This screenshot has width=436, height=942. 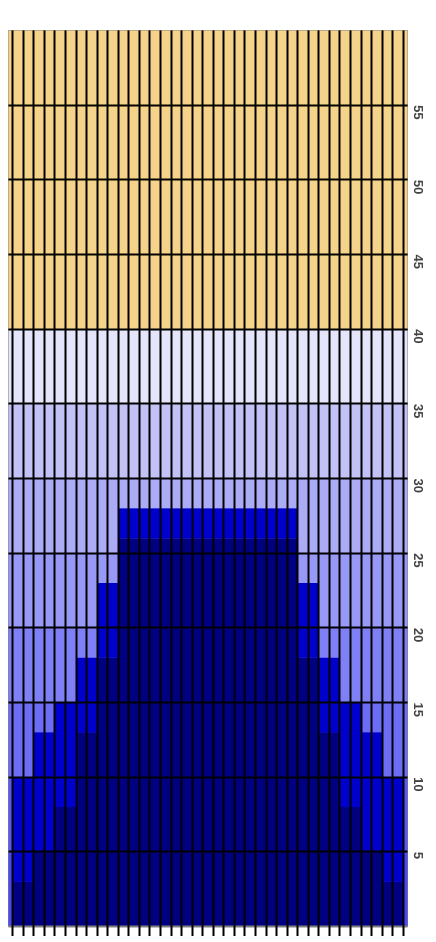 I want to click on y-tick-label: 5, so click(x=418, y=856).